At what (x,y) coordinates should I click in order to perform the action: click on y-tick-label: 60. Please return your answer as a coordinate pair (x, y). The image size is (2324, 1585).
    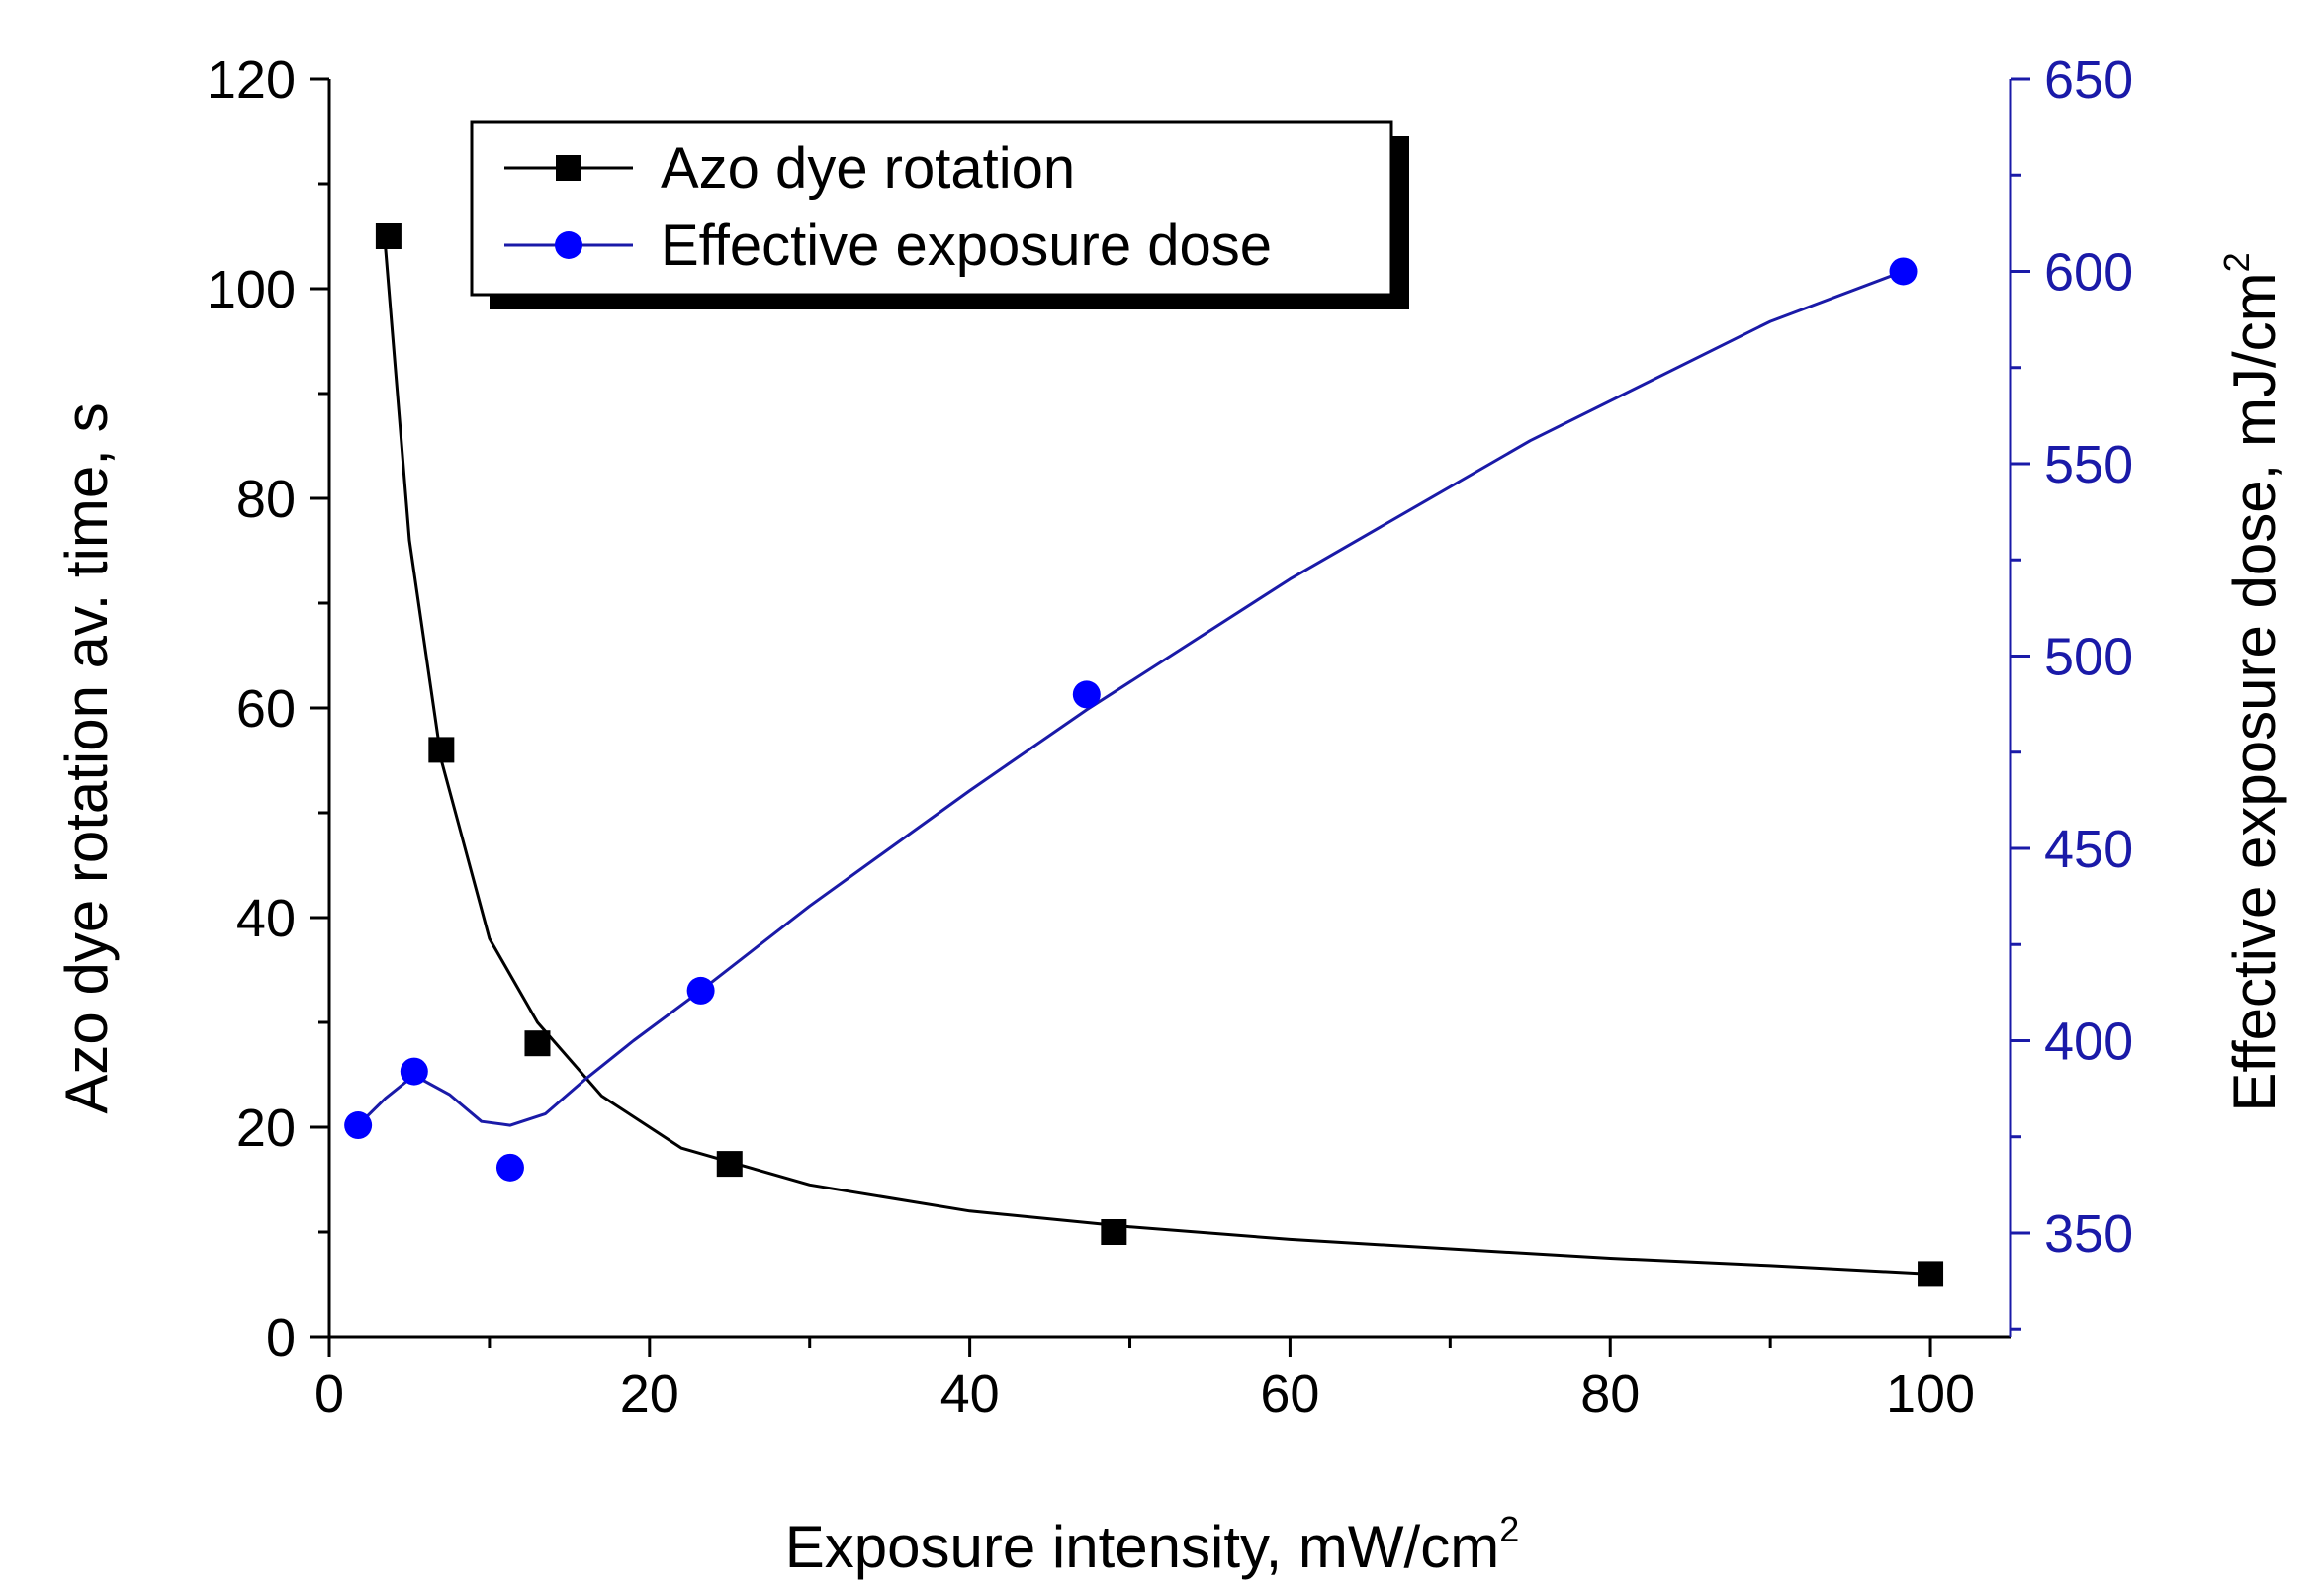
    Looking at the image, I should click on (266, 709).